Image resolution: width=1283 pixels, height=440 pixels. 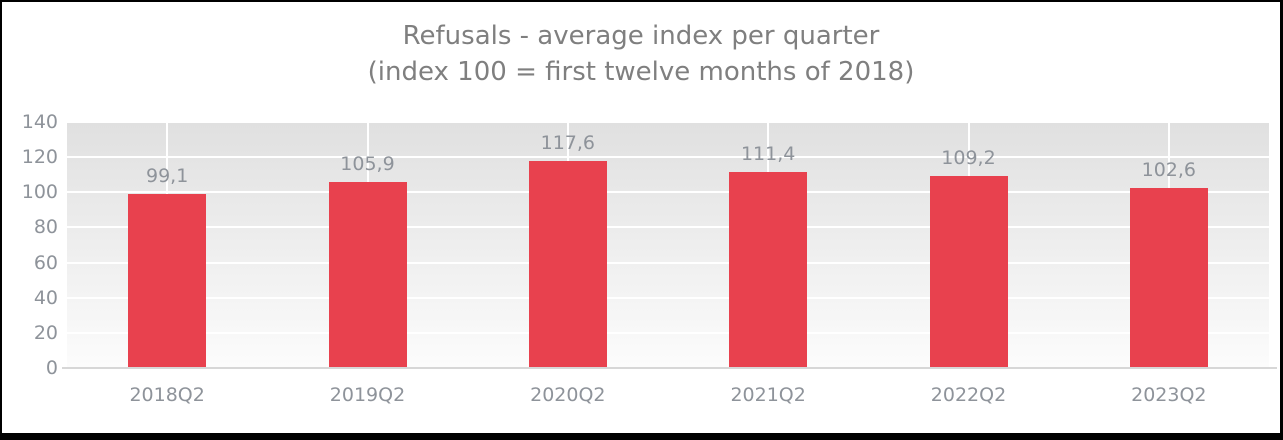 What do you see at coordinates (568, 143) in the screenshot?
I see `bar-value-label: 117,6` at bounding box center [568, 143].